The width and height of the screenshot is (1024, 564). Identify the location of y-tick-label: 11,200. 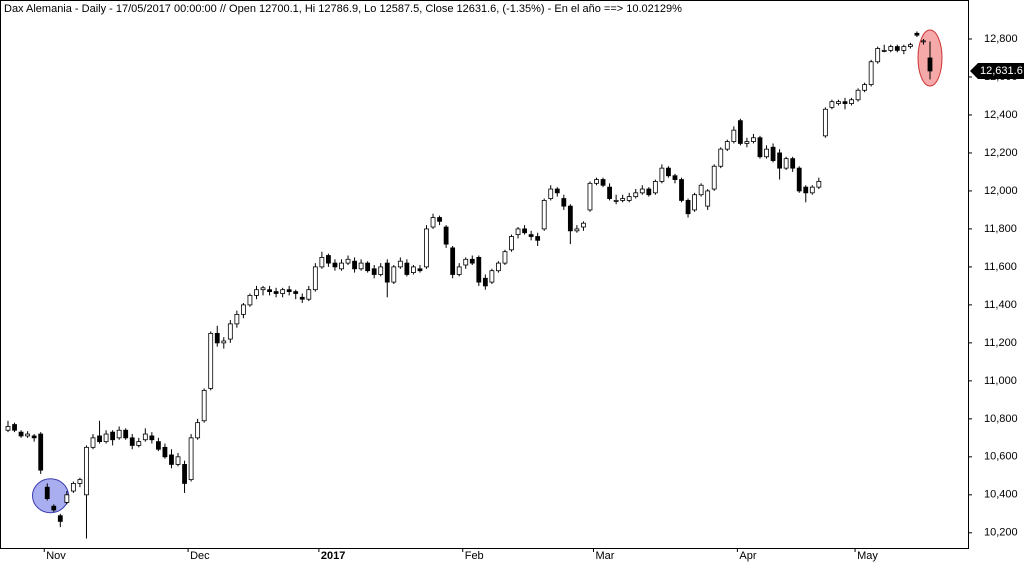
(1000, 343).